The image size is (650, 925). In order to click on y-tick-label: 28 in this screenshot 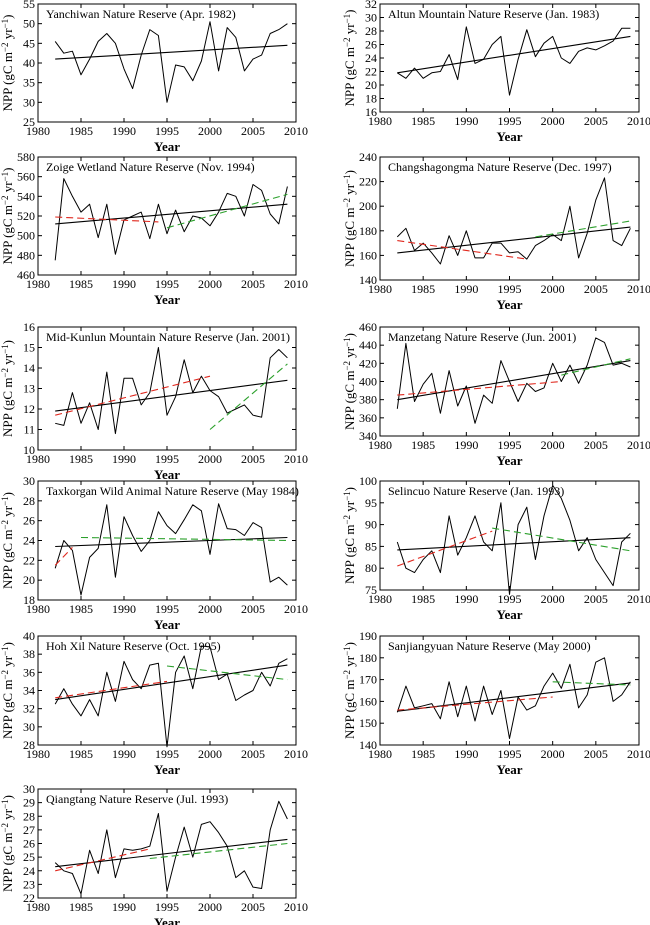, I will do `click(371, 31)`.